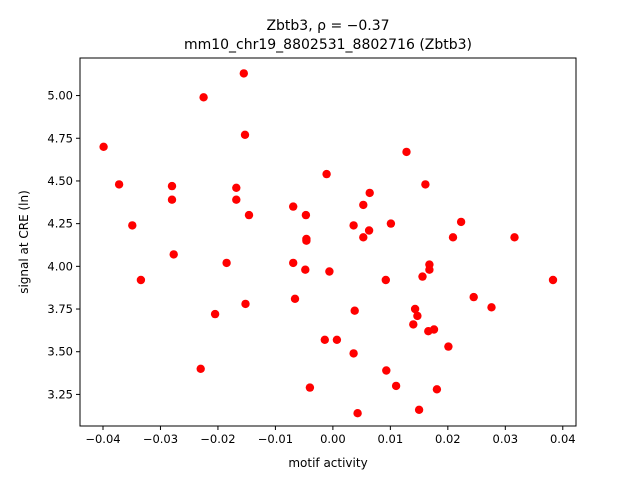 The height and width of the screenshot is (480, 640). I want to click on y-tick-label-0: 3.25, so click(60, 394).